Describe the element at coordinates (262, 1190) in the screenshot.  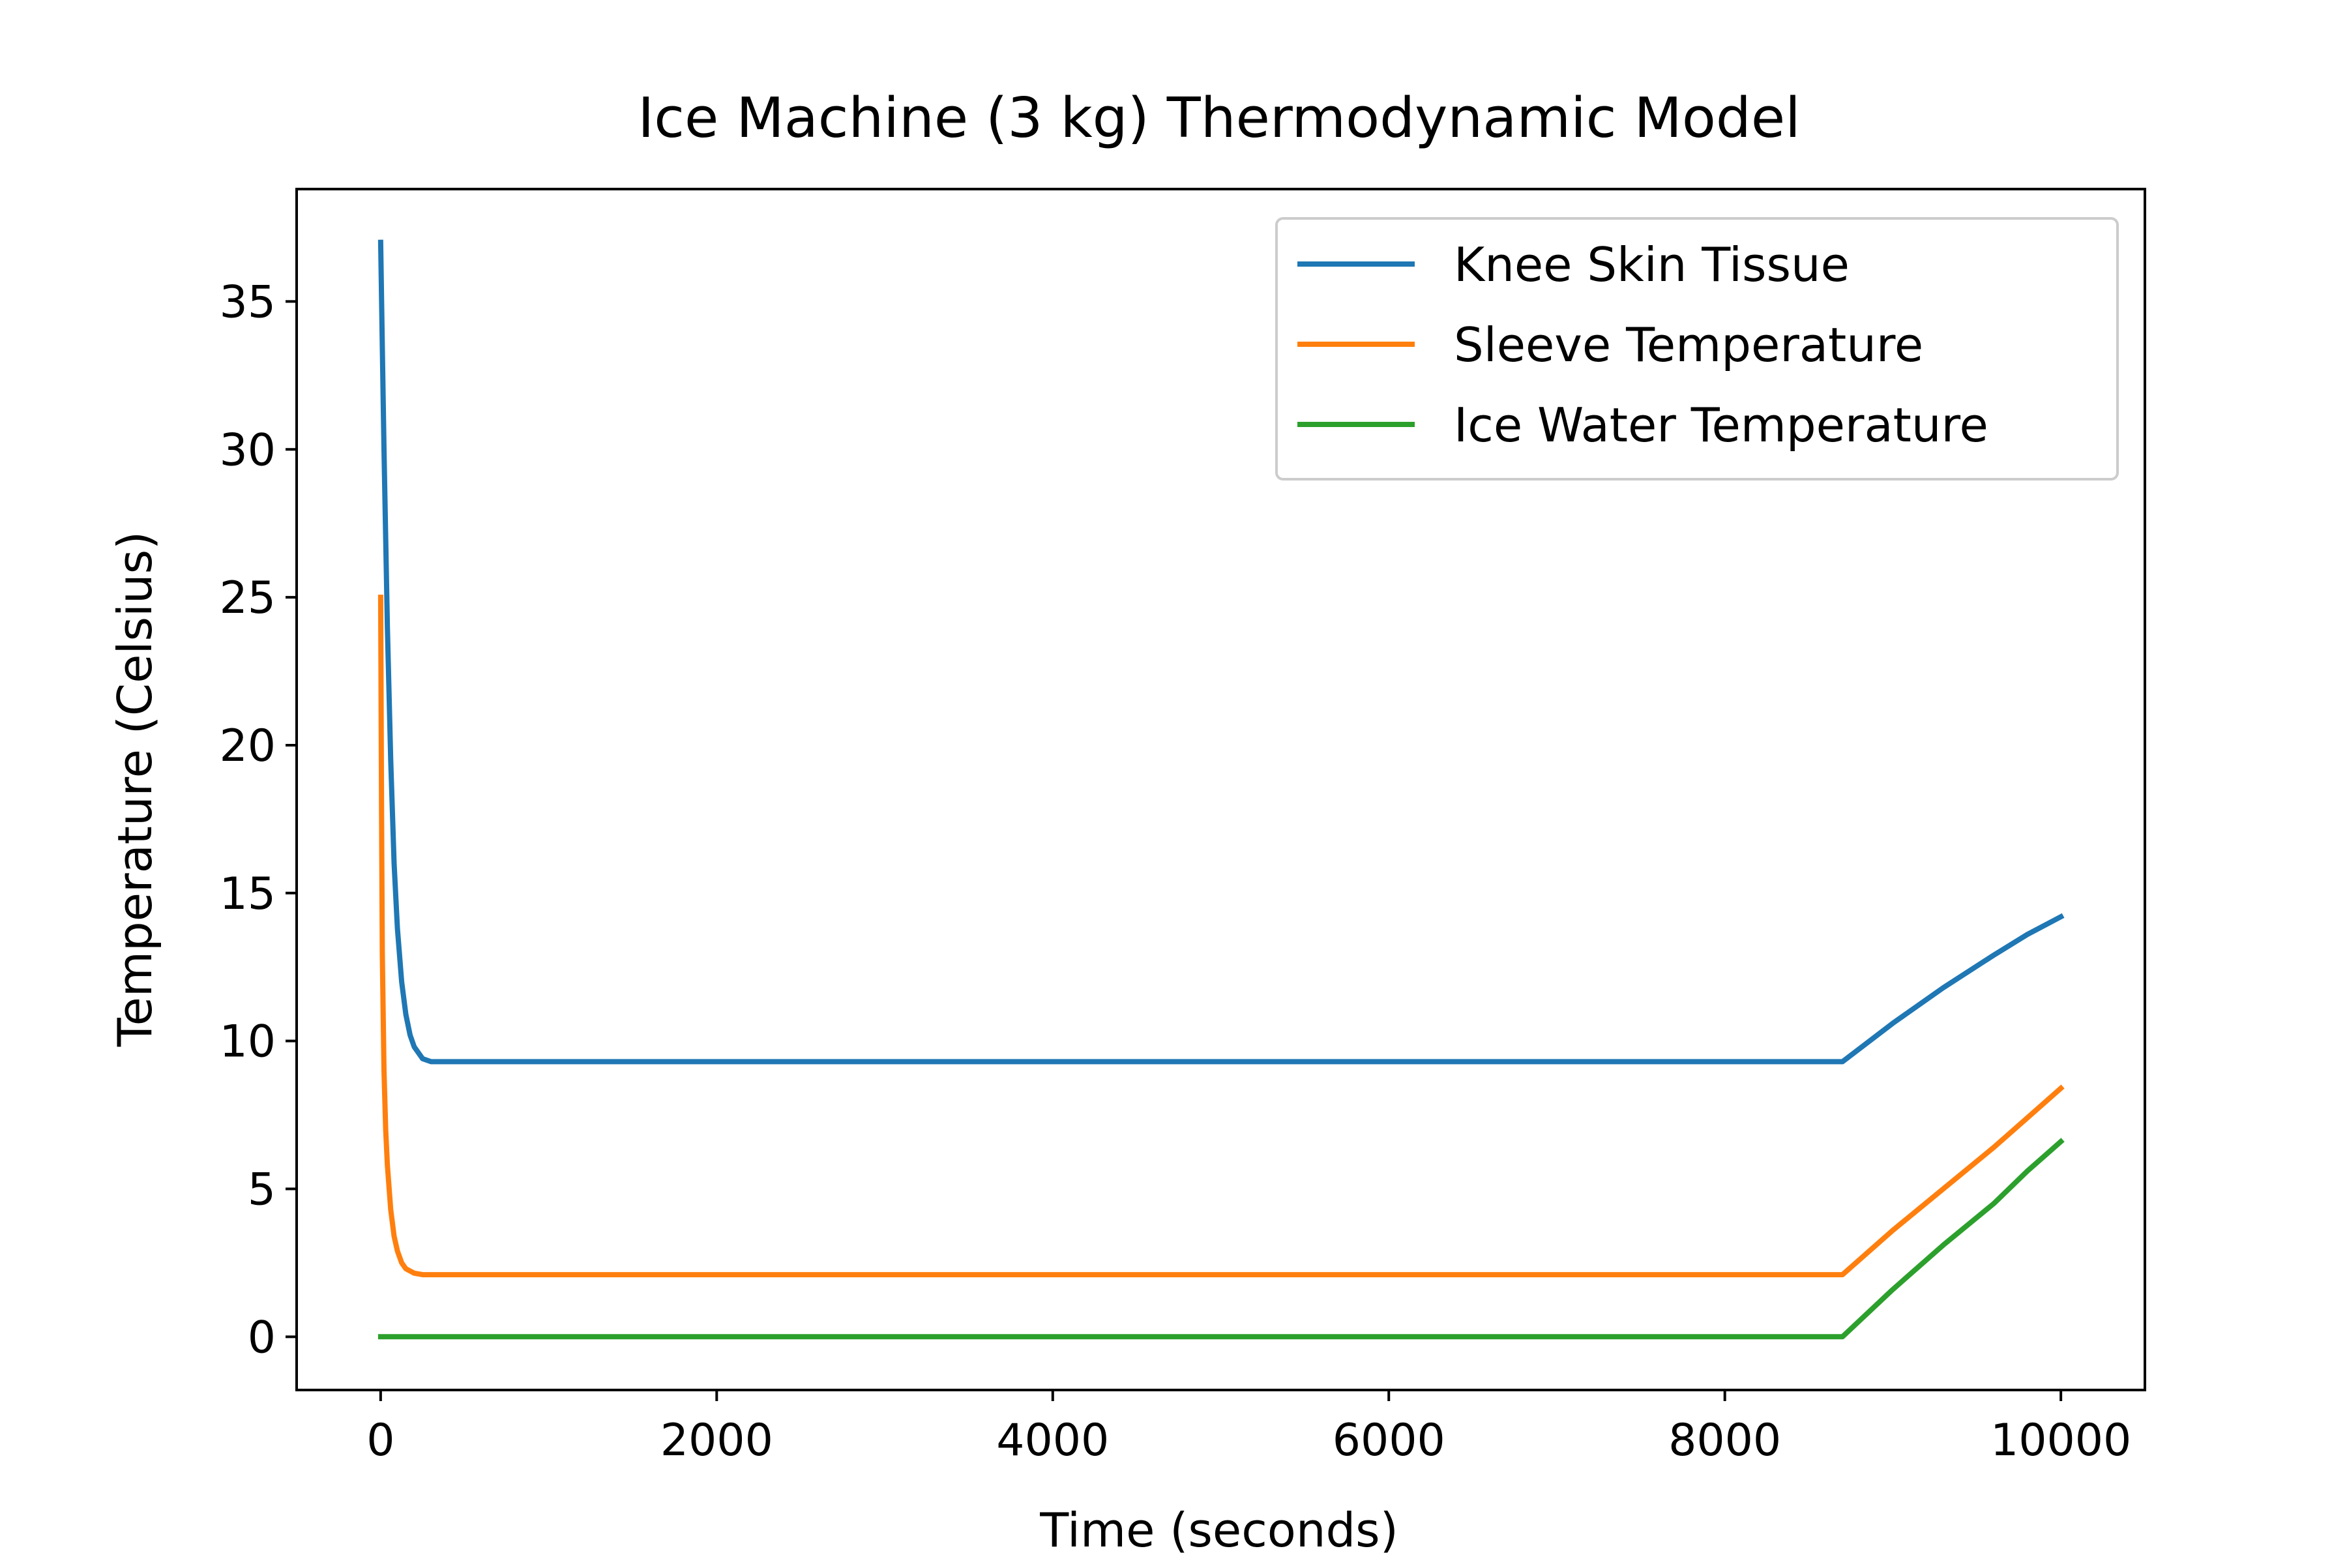
I see `y-tick-label: 5` at that location.